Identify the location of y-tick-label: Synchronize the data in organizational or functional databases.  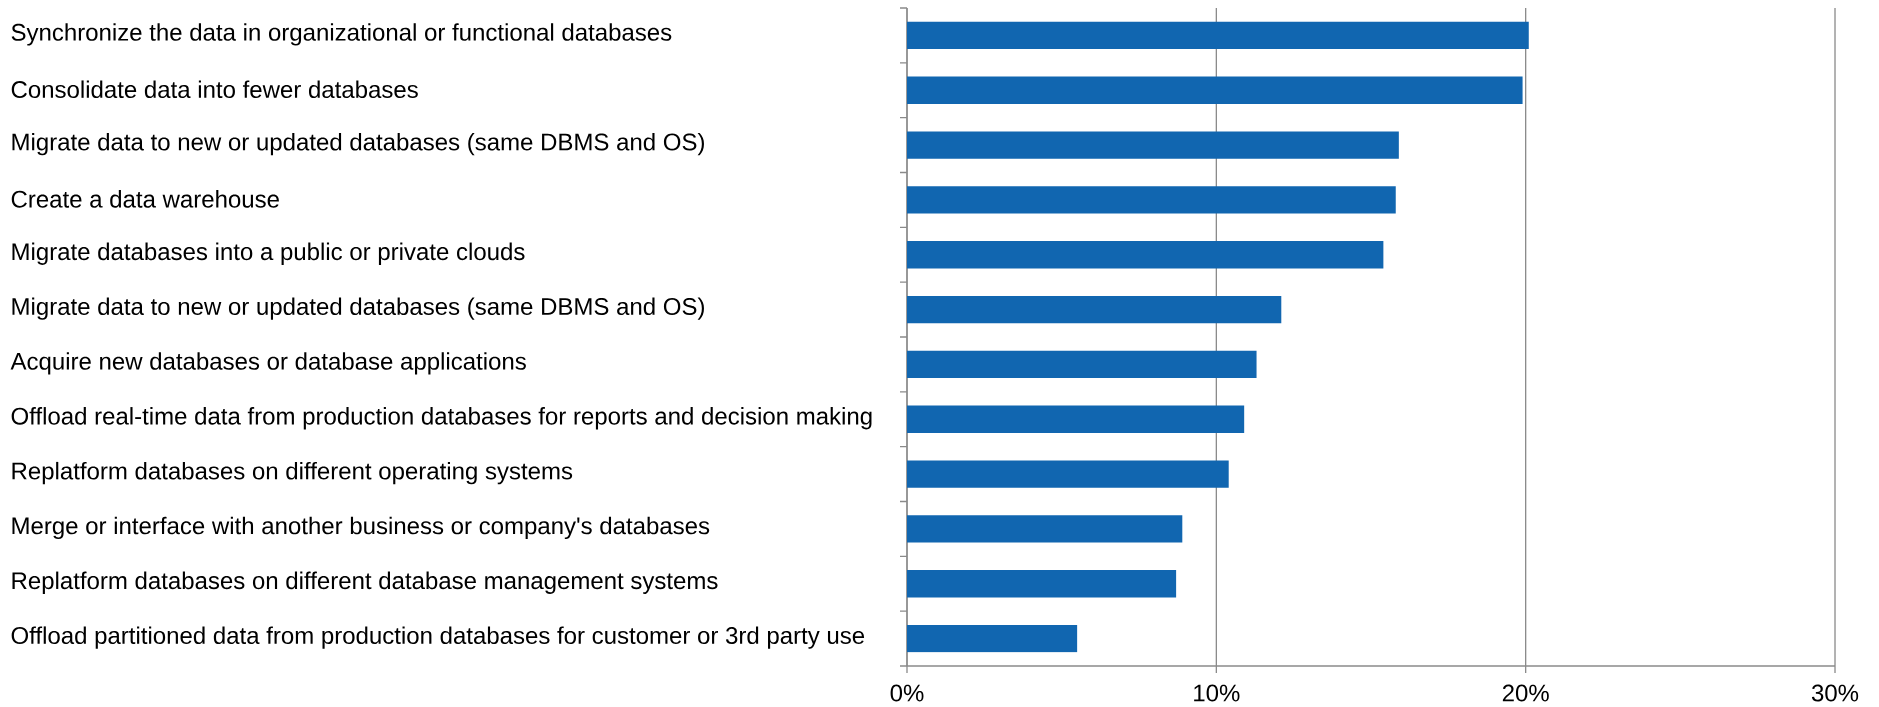
(341, 34).